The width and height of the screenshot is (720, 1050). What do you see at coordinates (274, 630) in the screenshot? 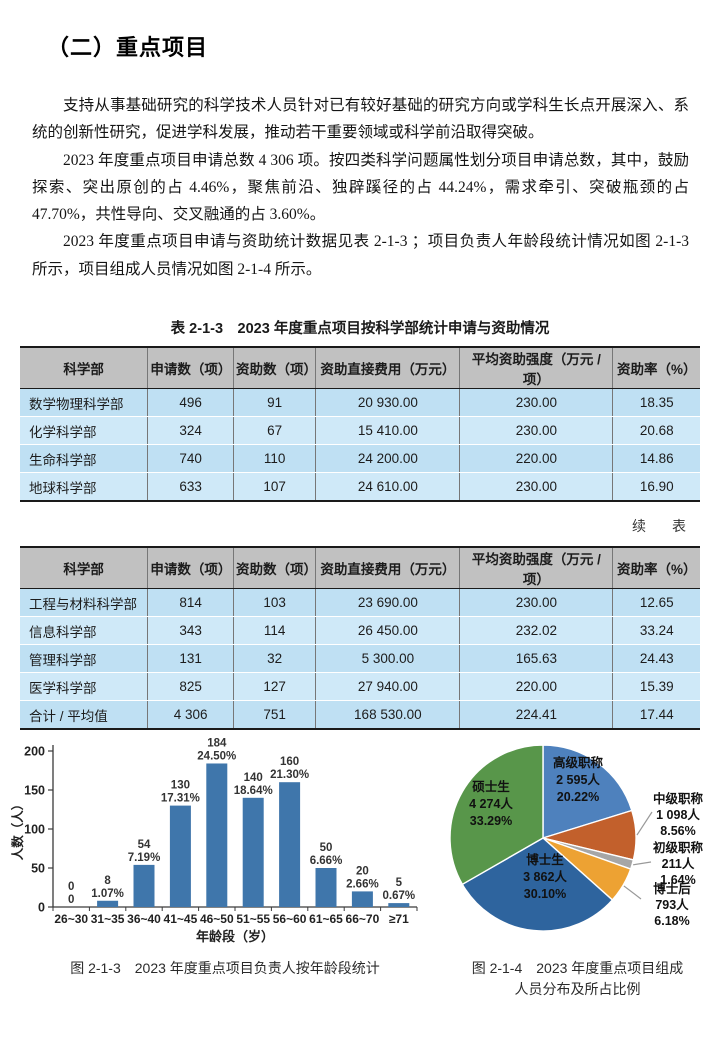
I see `table-cell: 114` at bounding box center [274, 630].